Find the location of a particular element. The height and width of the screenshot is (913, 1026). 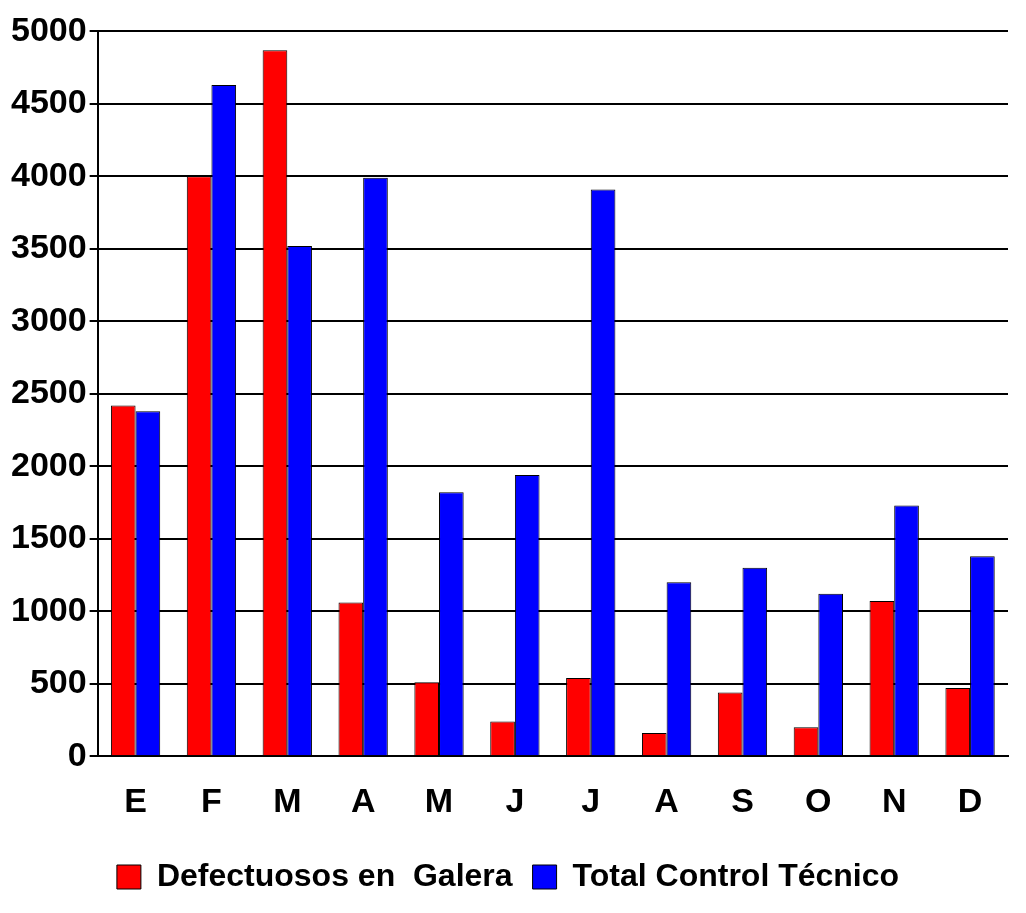

x-tick-label: F is located at coordinates (211, 799).